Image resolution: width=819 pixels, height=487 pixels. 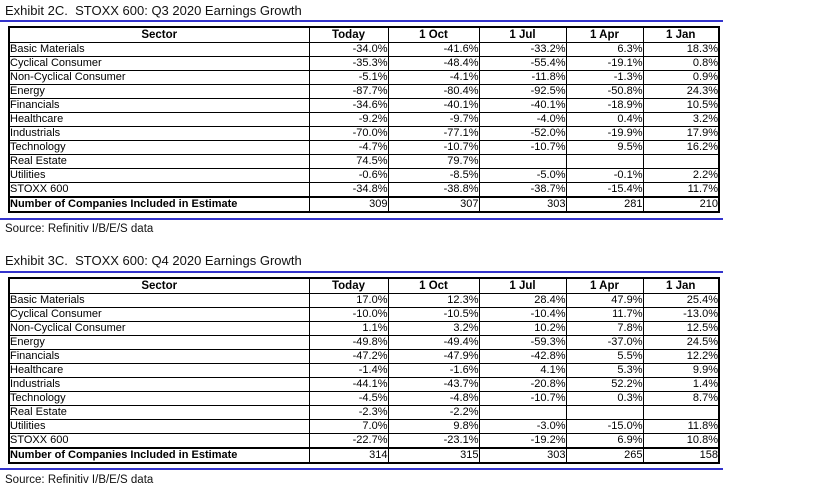 What do you see at coordinates (361, 219) in the screenshot?
I see `table-bottom-rule` at bounding box center [361, 219].